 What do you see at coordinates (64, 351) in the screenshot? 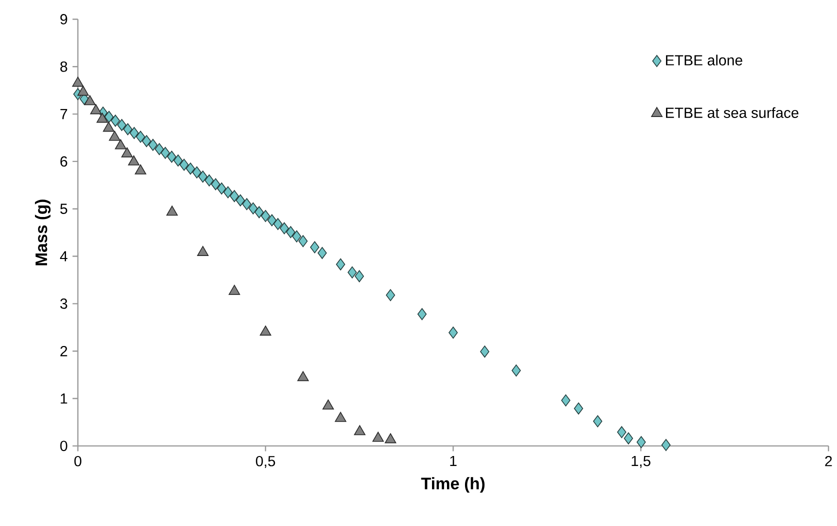
I see `y-tick-label: 2` at bounding box center [64, 351].